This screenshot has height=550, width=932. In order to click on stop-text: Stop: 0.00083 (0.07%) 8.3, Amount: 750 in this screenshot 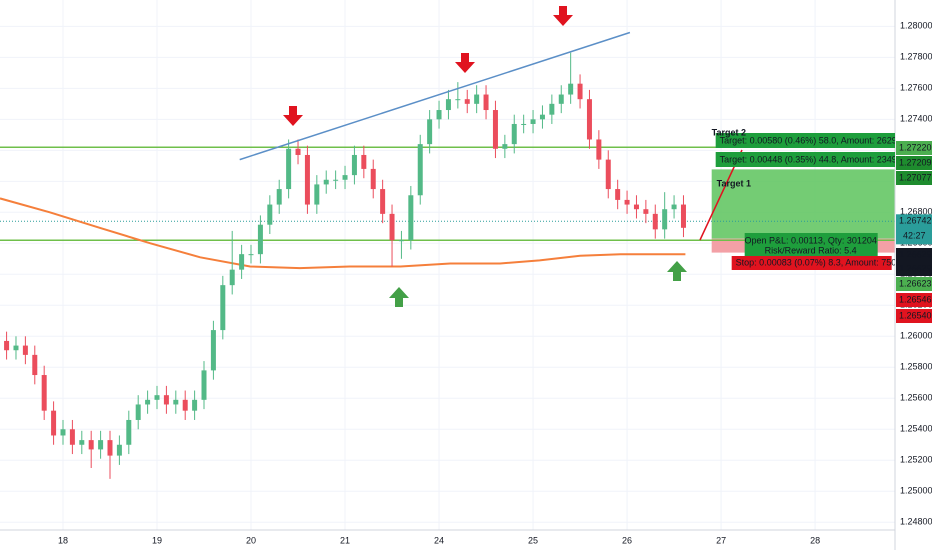, I will do `click(816, 262)`.